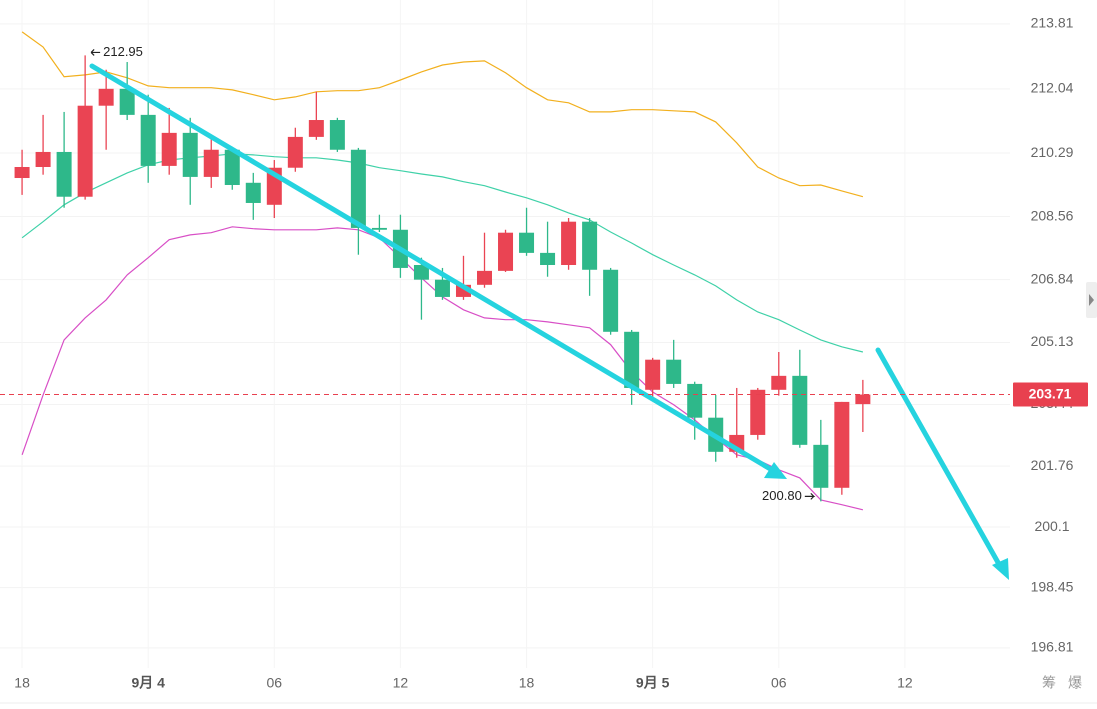 The image size is (1097, 709). Describe the element at coordinates (782, 495) in the screenshot. I see `annotation-label: 200.80` at that location.